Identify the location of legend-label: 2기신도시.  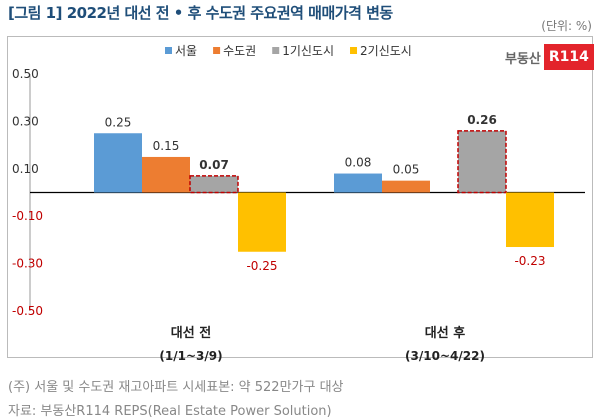
(386, 51).